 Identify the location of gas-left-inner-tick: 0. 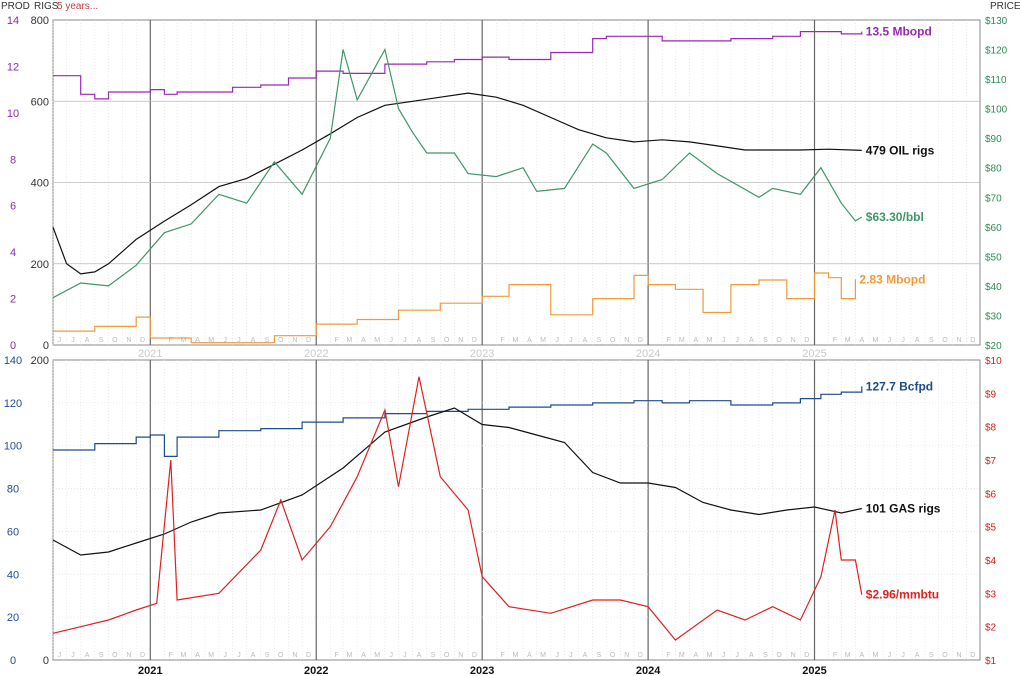
(46, 661).